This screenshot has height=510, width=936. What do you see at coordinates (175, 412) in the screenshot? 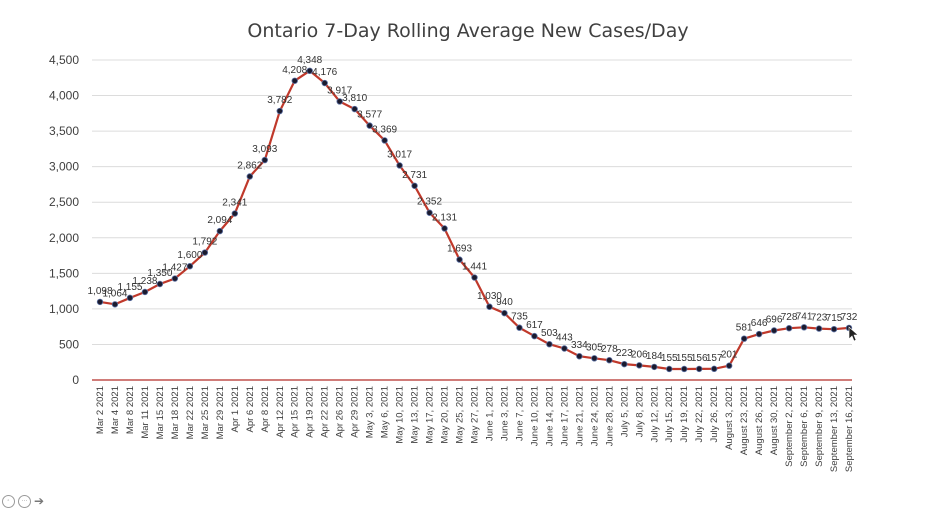
I see `x-tick-label: Mar 18 2021` at bounding box center [175, 412].